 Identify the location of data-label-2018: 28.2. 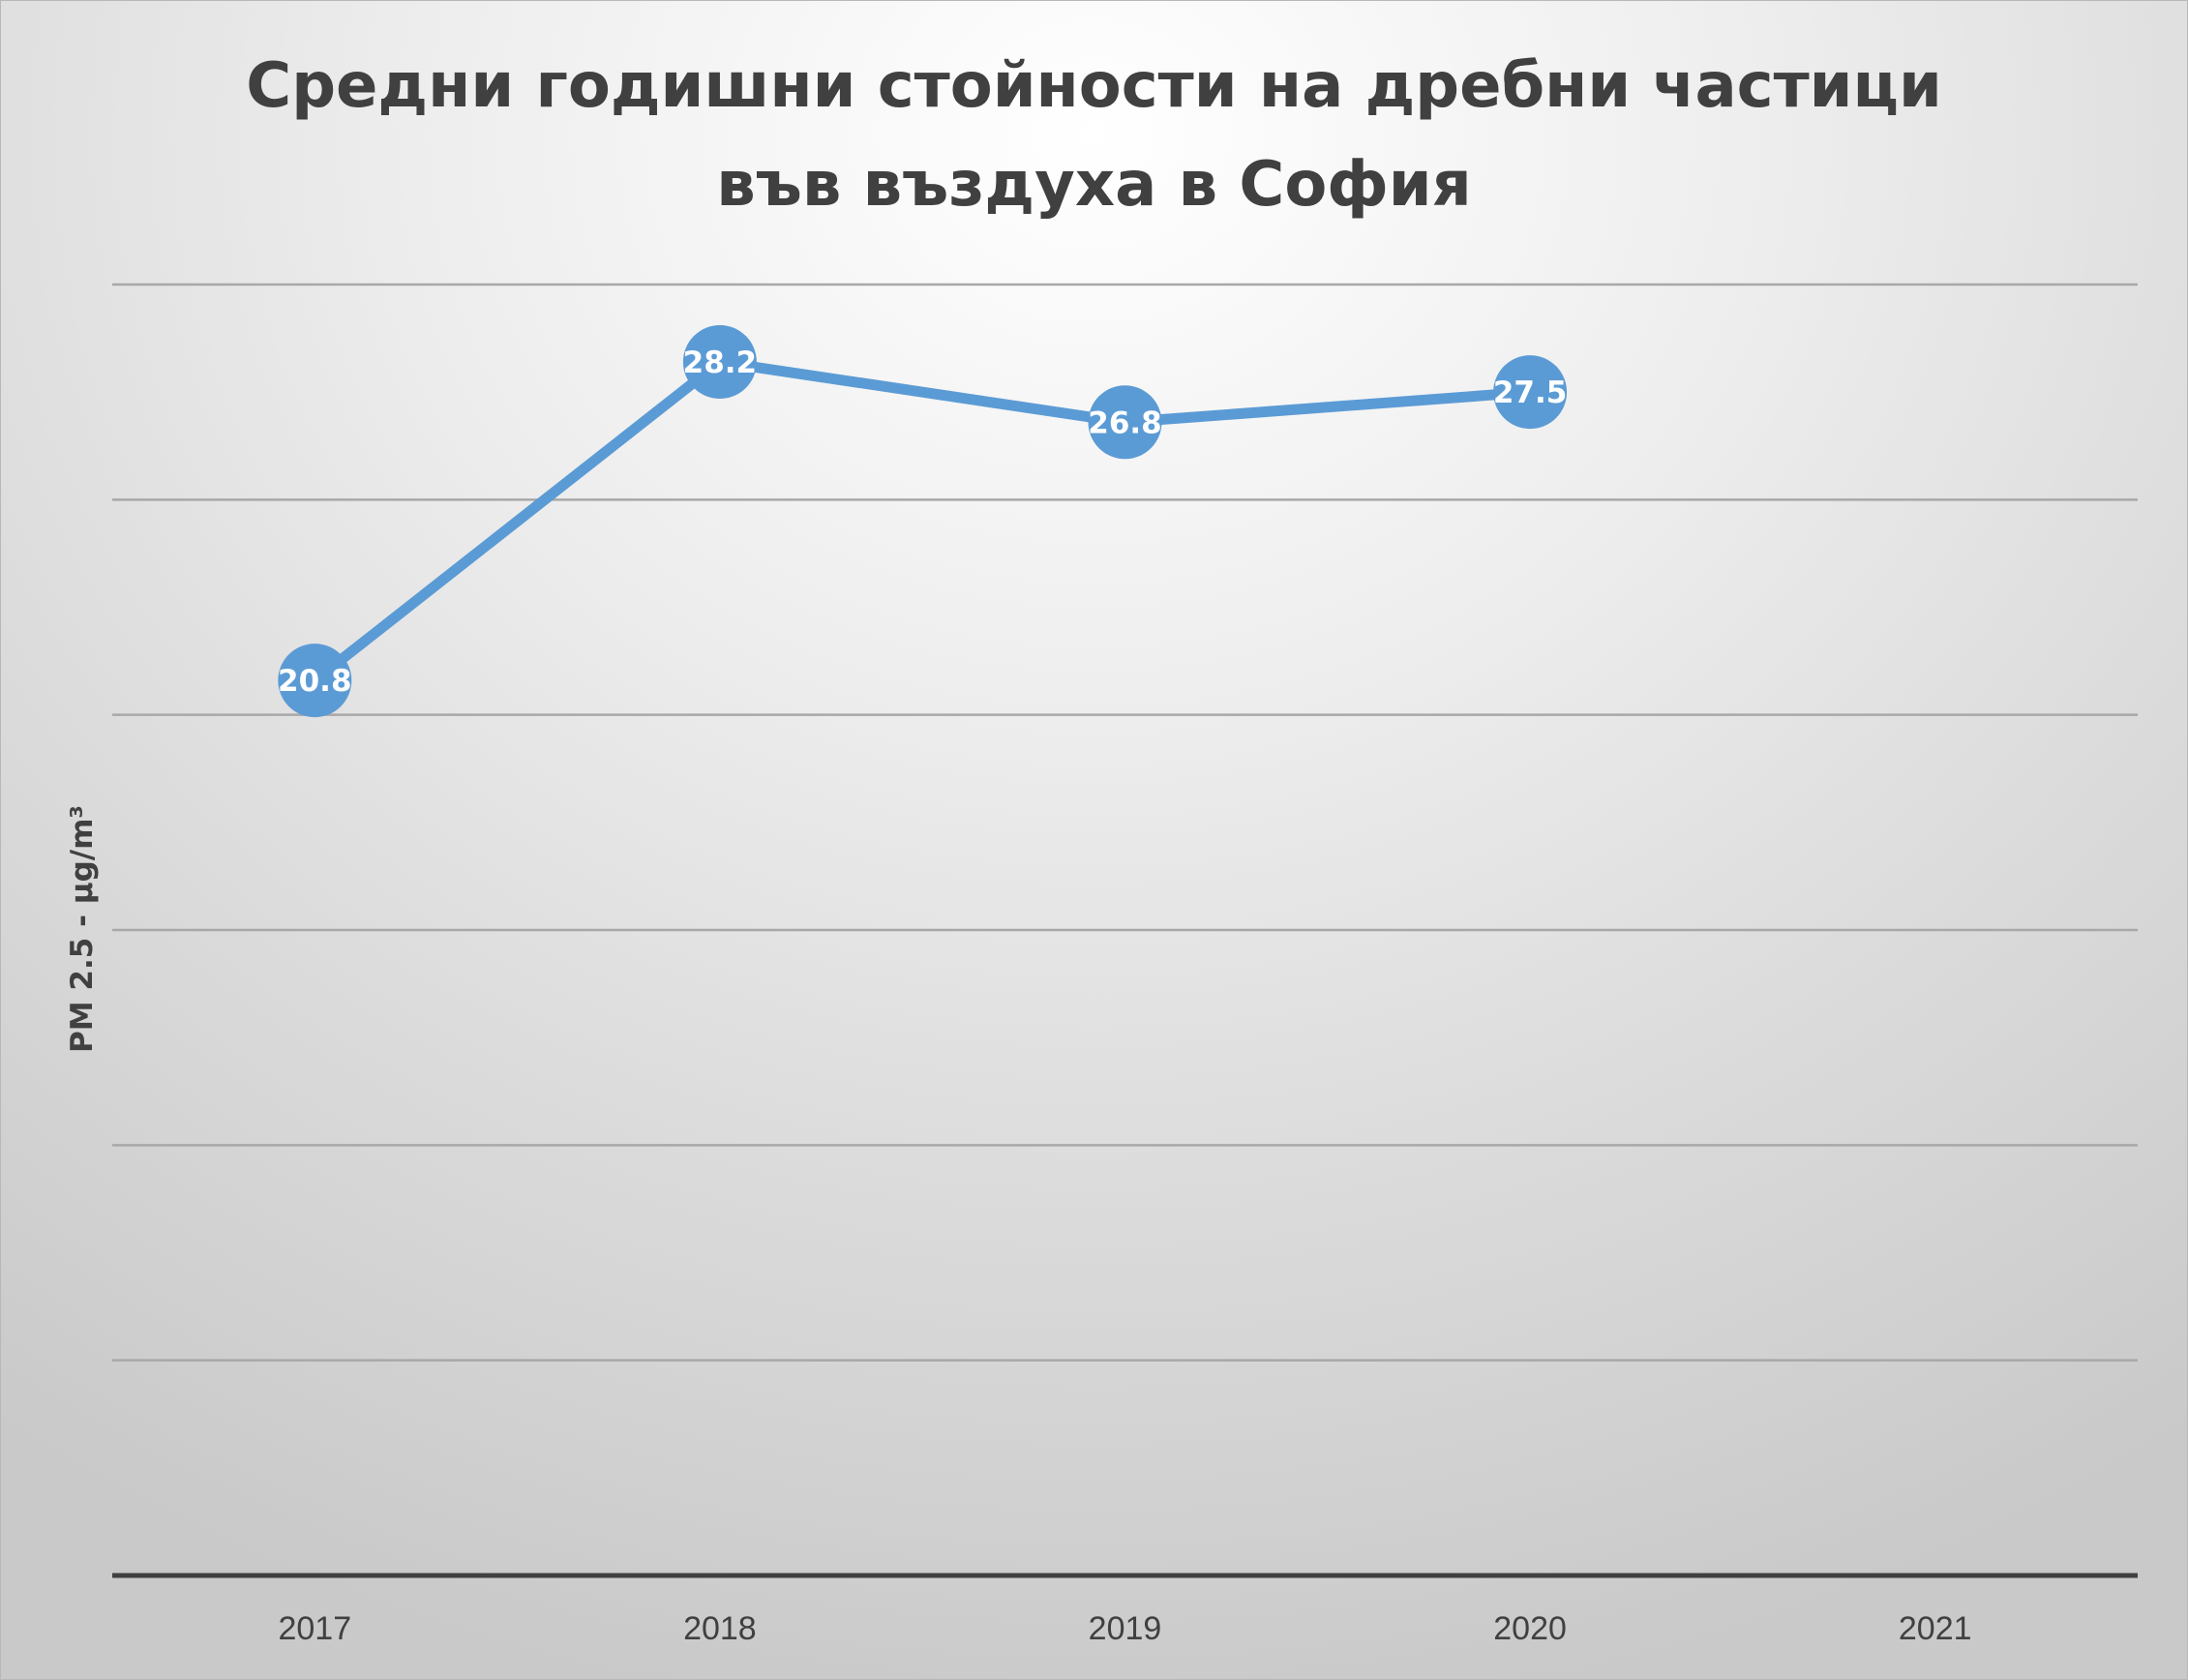
(720, 363).